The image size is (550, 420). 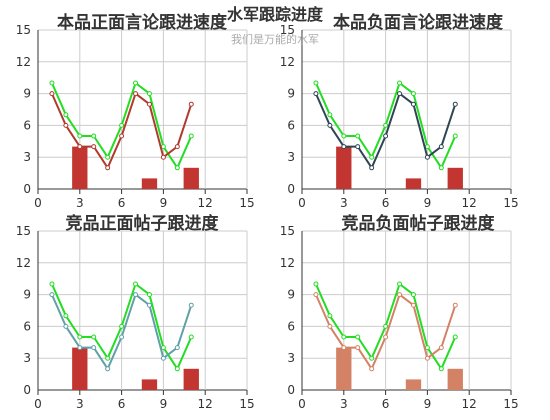 I want to click on main-title: 水军跟踪进度, so click(x=275, y=14).